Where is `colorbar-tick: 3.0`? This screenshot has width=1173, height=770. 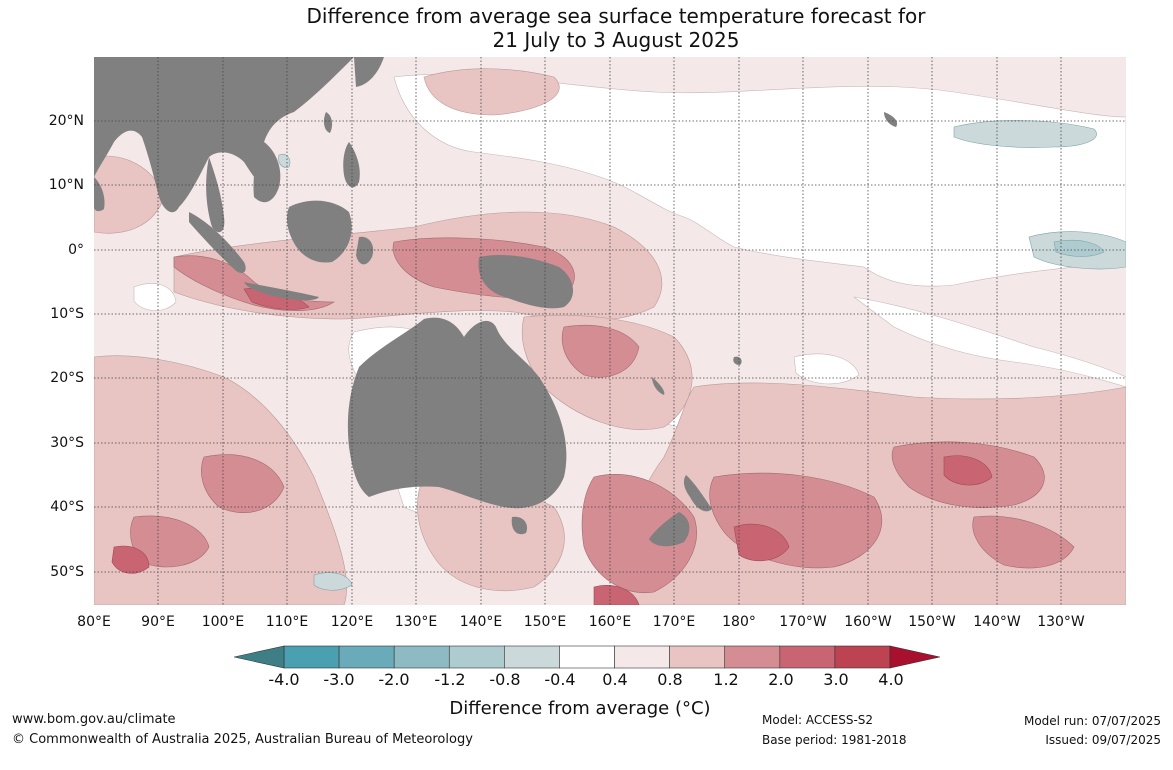
colorbar-tick: 3.0 is located at coordinates (836, 679).